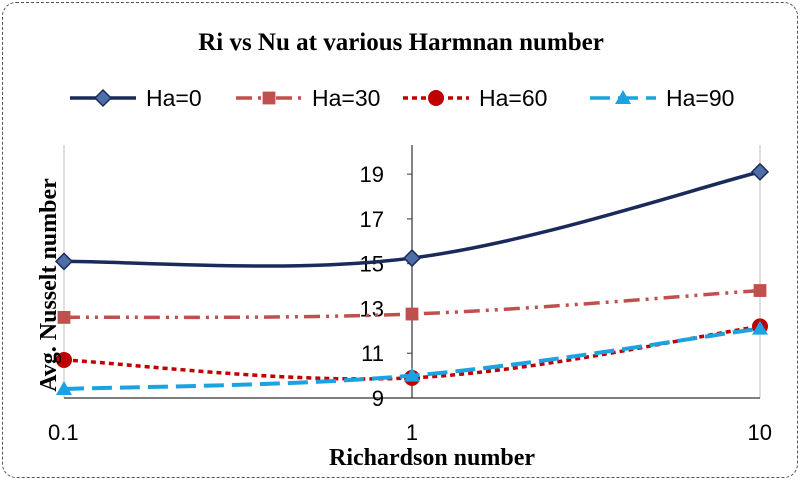 This screenshot has width=802, height=482. What do you see at coordinates (372, 353) in the screenshot?
I see `y-tick-label: 11` at bounding box center [372, 353].